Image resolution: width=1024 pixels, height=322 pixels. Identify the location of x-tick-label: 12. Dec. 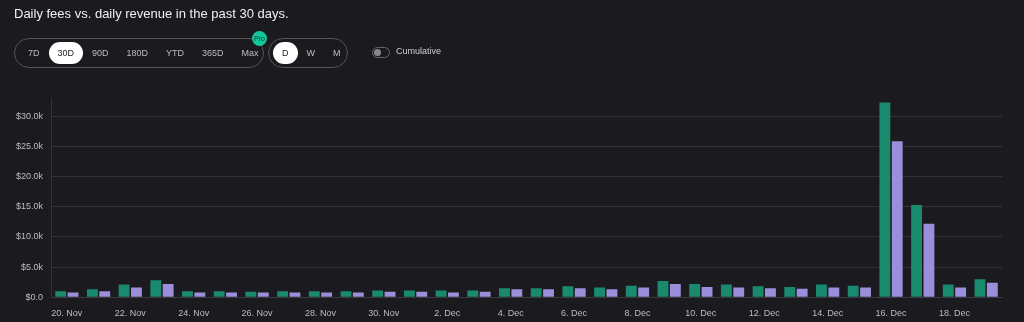
(764, 313).